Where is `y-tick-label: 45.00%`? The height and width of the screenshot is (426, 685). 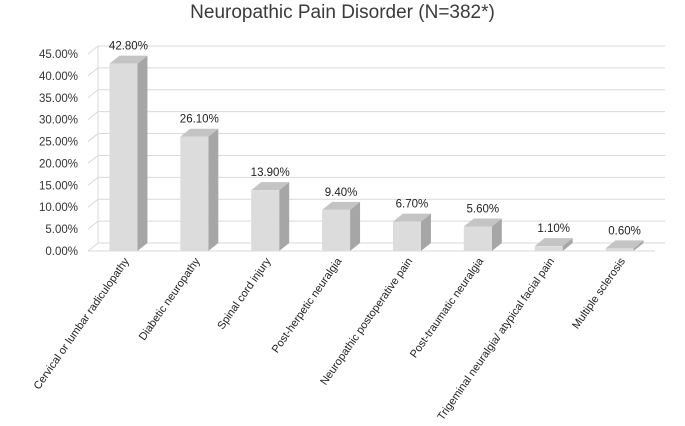 y-tick-label: 45.00% is located at coordinates (58, 55).